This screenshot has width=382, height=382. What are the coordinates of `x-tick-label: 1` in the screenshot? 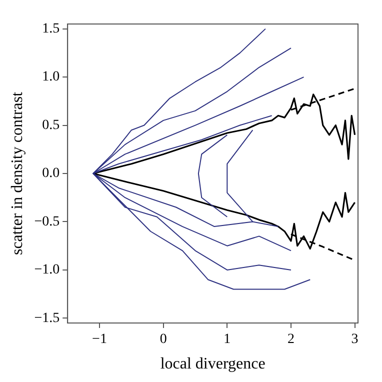 It's located at (227, 340).